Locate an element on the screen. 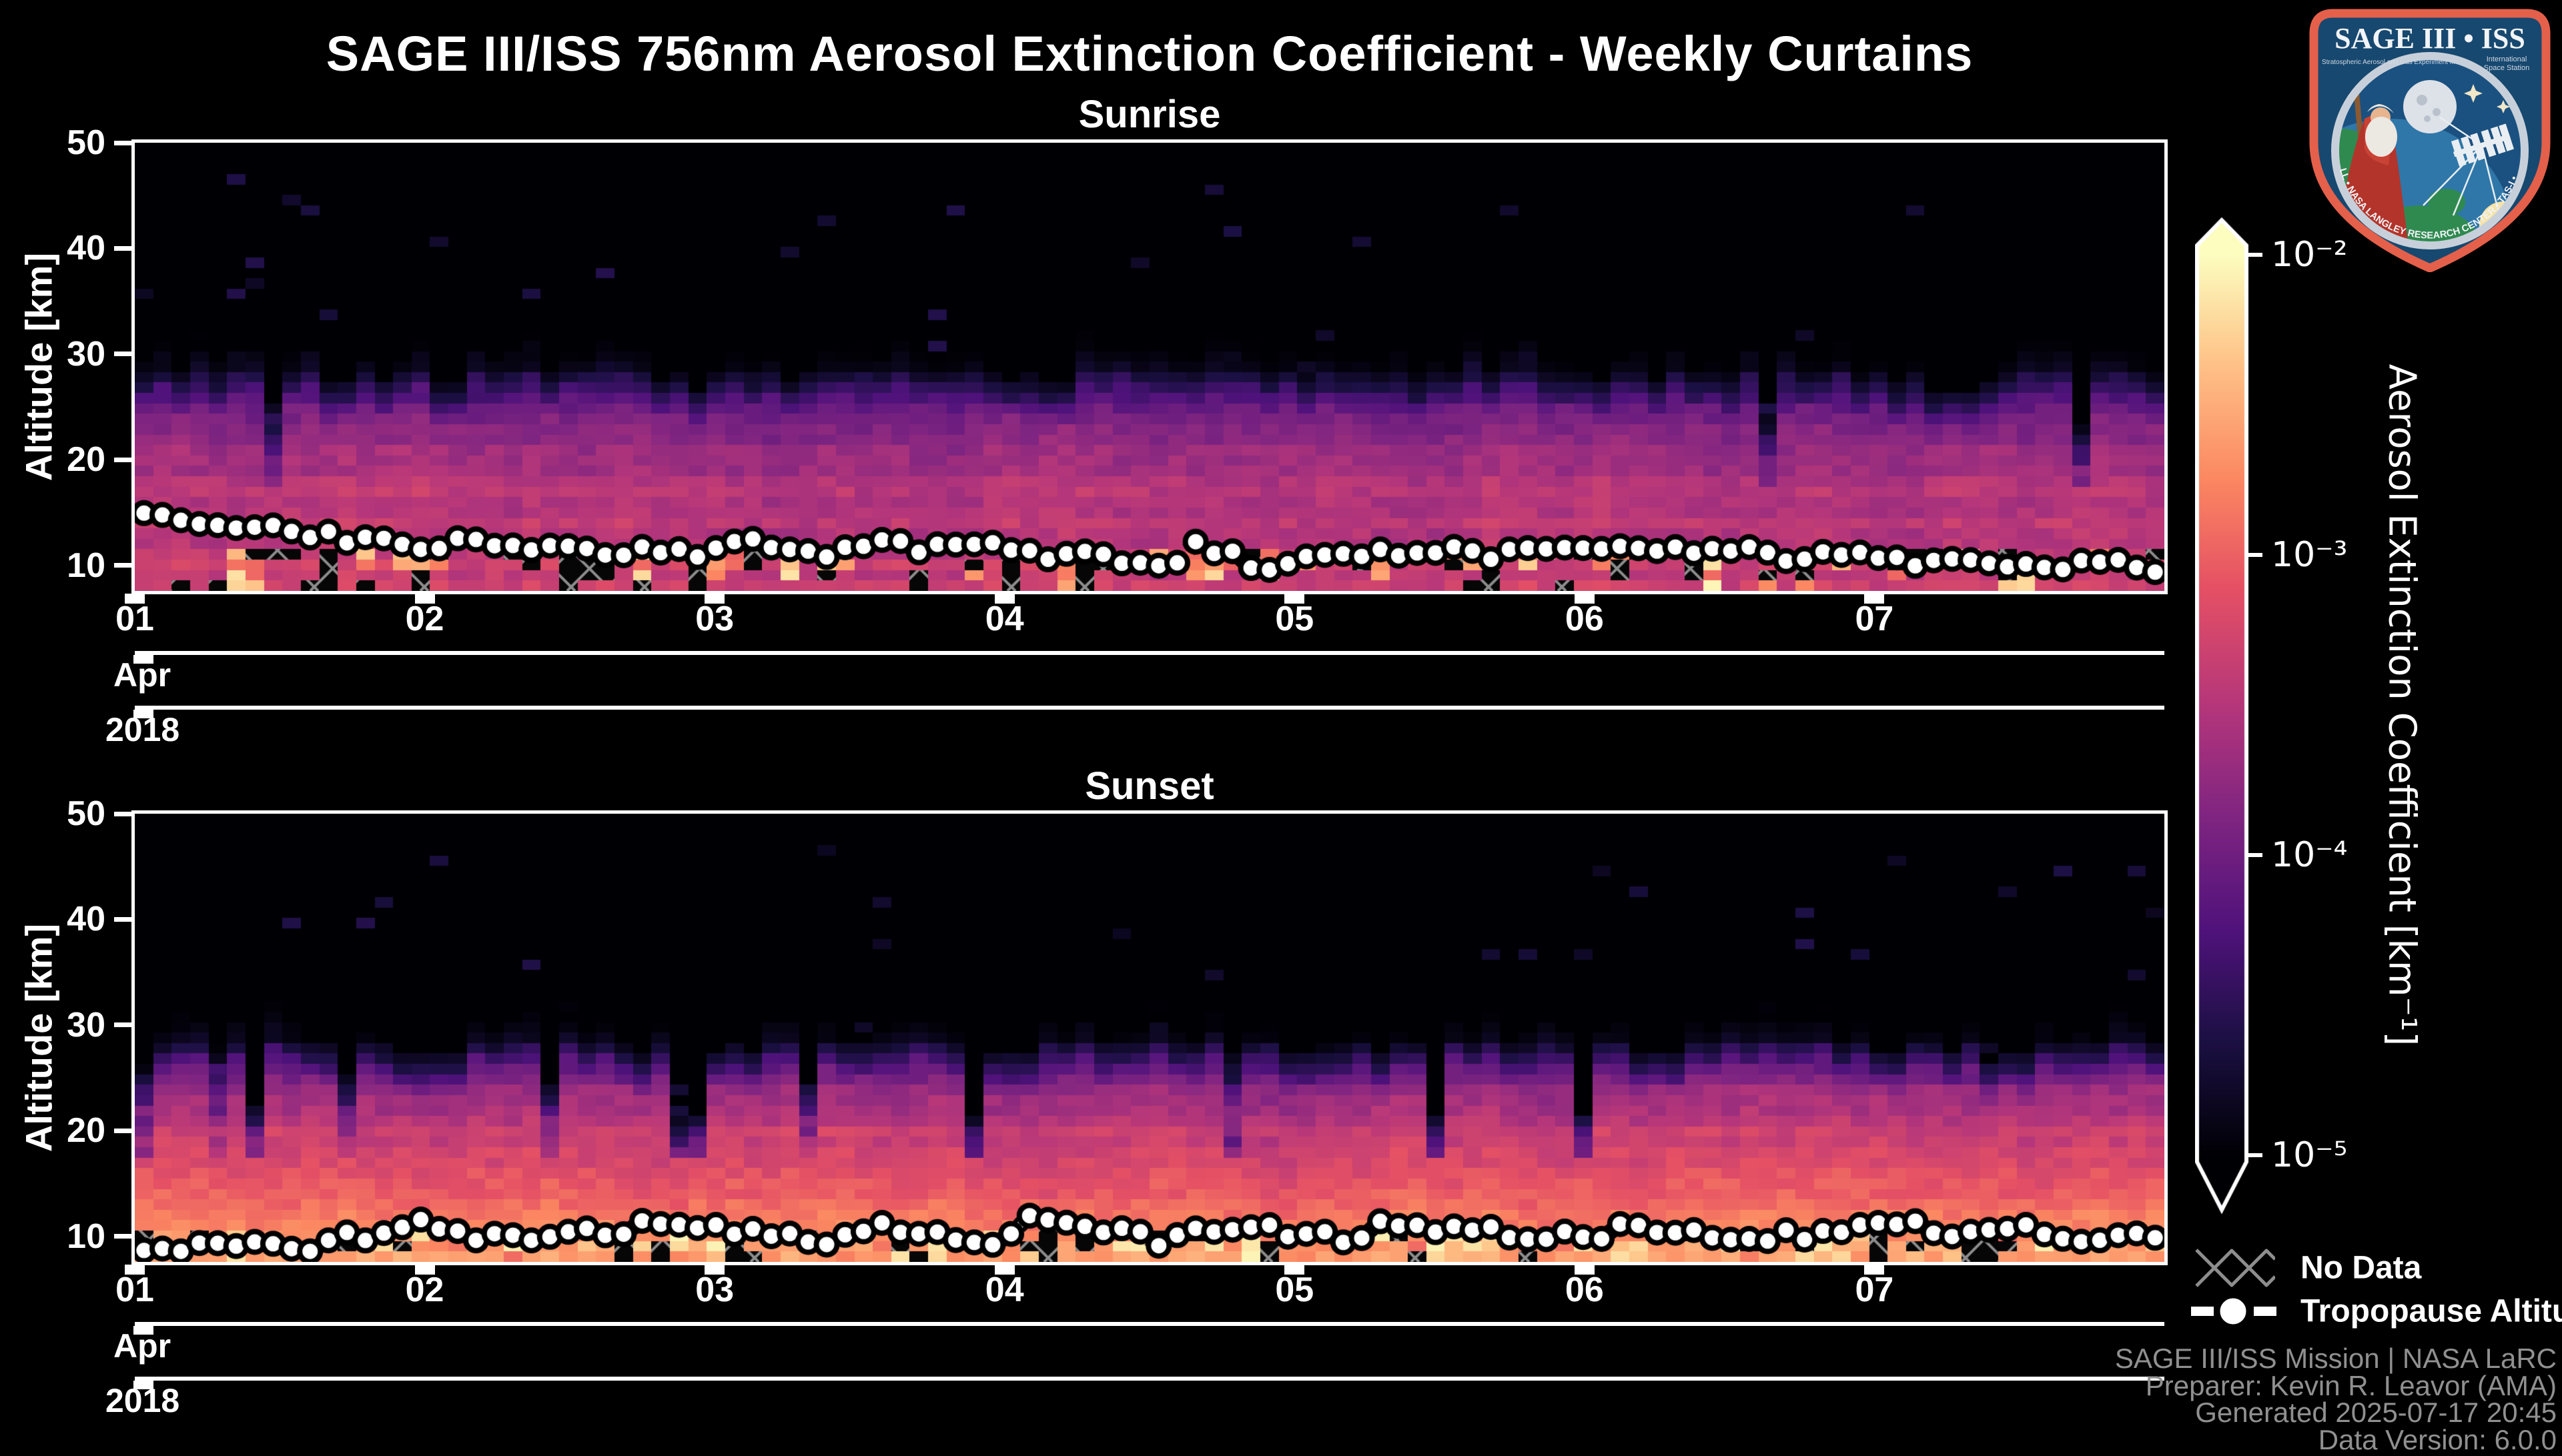  colorbar is located at coordinates (2241, 717).